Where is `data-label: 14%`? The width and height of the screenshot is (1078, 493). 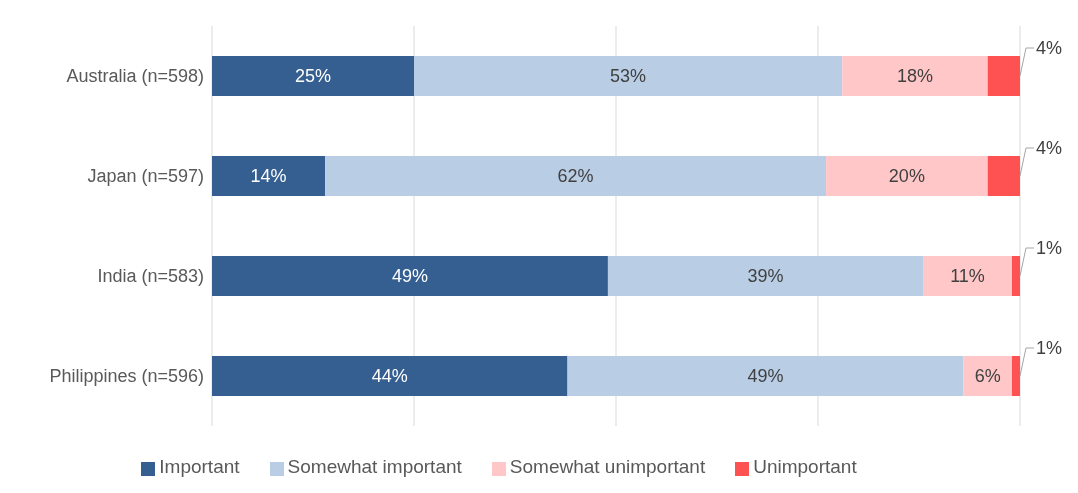
data-label: 14% is located at coordinates (268, 176).